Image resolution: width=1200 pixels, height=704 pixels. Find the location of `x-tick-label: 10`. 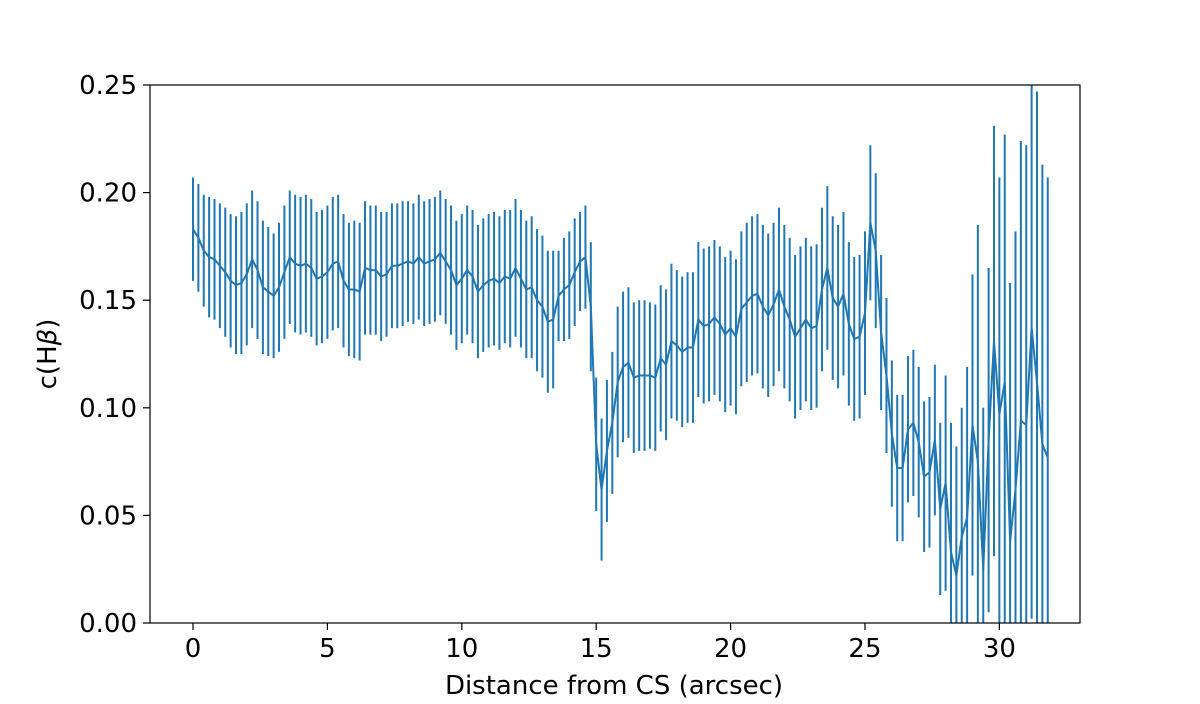

x-tick-label: 10 is located at coordinates (461, 649).